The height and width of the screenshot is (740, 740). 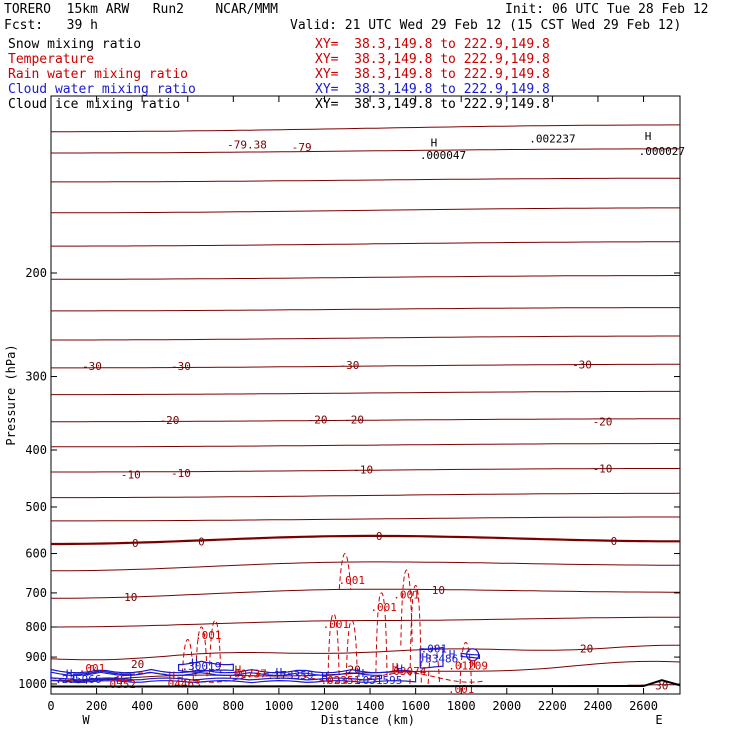 What do you see at coordinates (51, 25) in the screenshot?
I see `forecast-hour: Fcst: 39 h` at bounding box center [51, 25].